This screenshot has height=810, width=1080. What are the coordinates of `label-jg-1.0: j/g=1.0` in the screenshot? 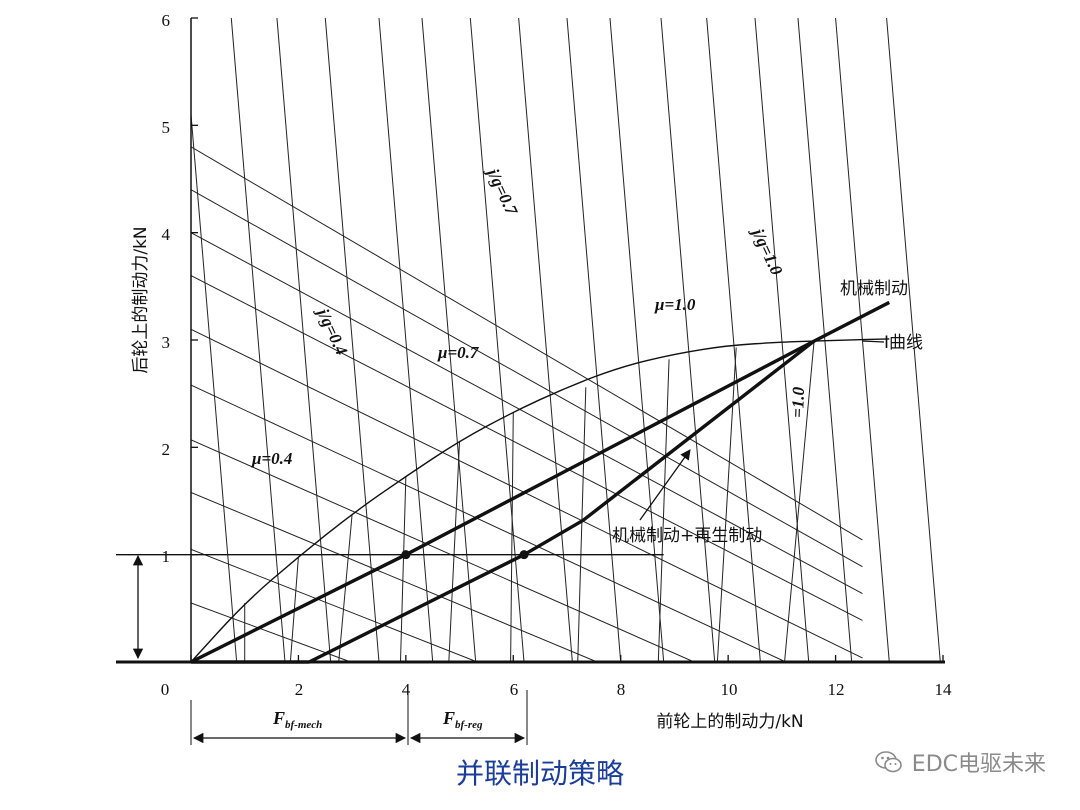 It's located at (766, 251).